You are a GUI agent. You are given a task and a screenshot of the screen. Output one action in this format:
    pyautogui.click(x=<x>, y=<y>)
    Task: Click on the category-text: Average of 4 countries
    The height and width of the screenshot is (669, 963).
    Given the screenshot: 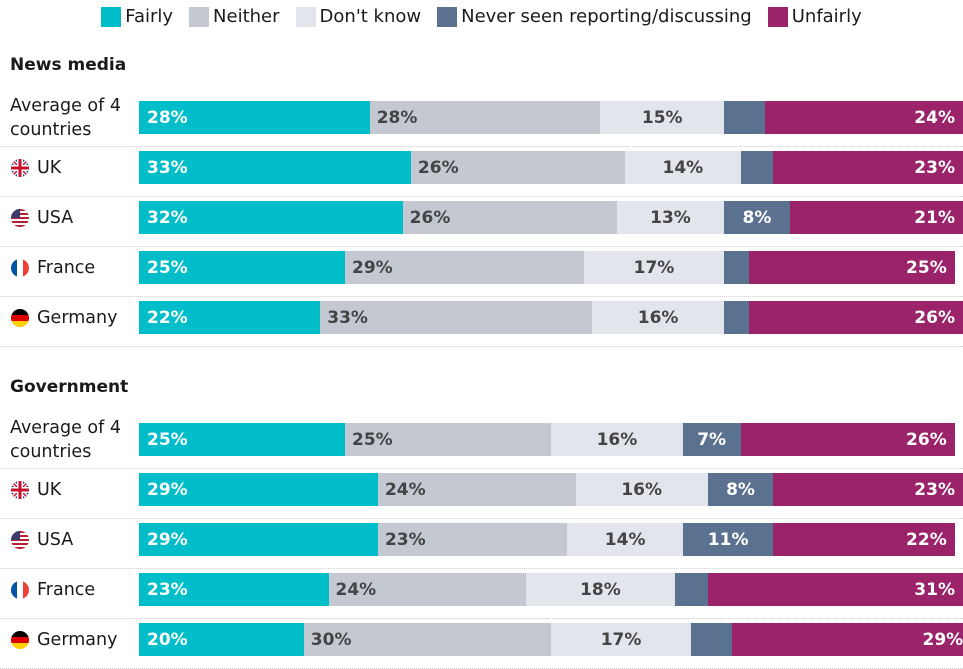 What is the action you would take?
    pyautogui.click(x=65, y=118)
    